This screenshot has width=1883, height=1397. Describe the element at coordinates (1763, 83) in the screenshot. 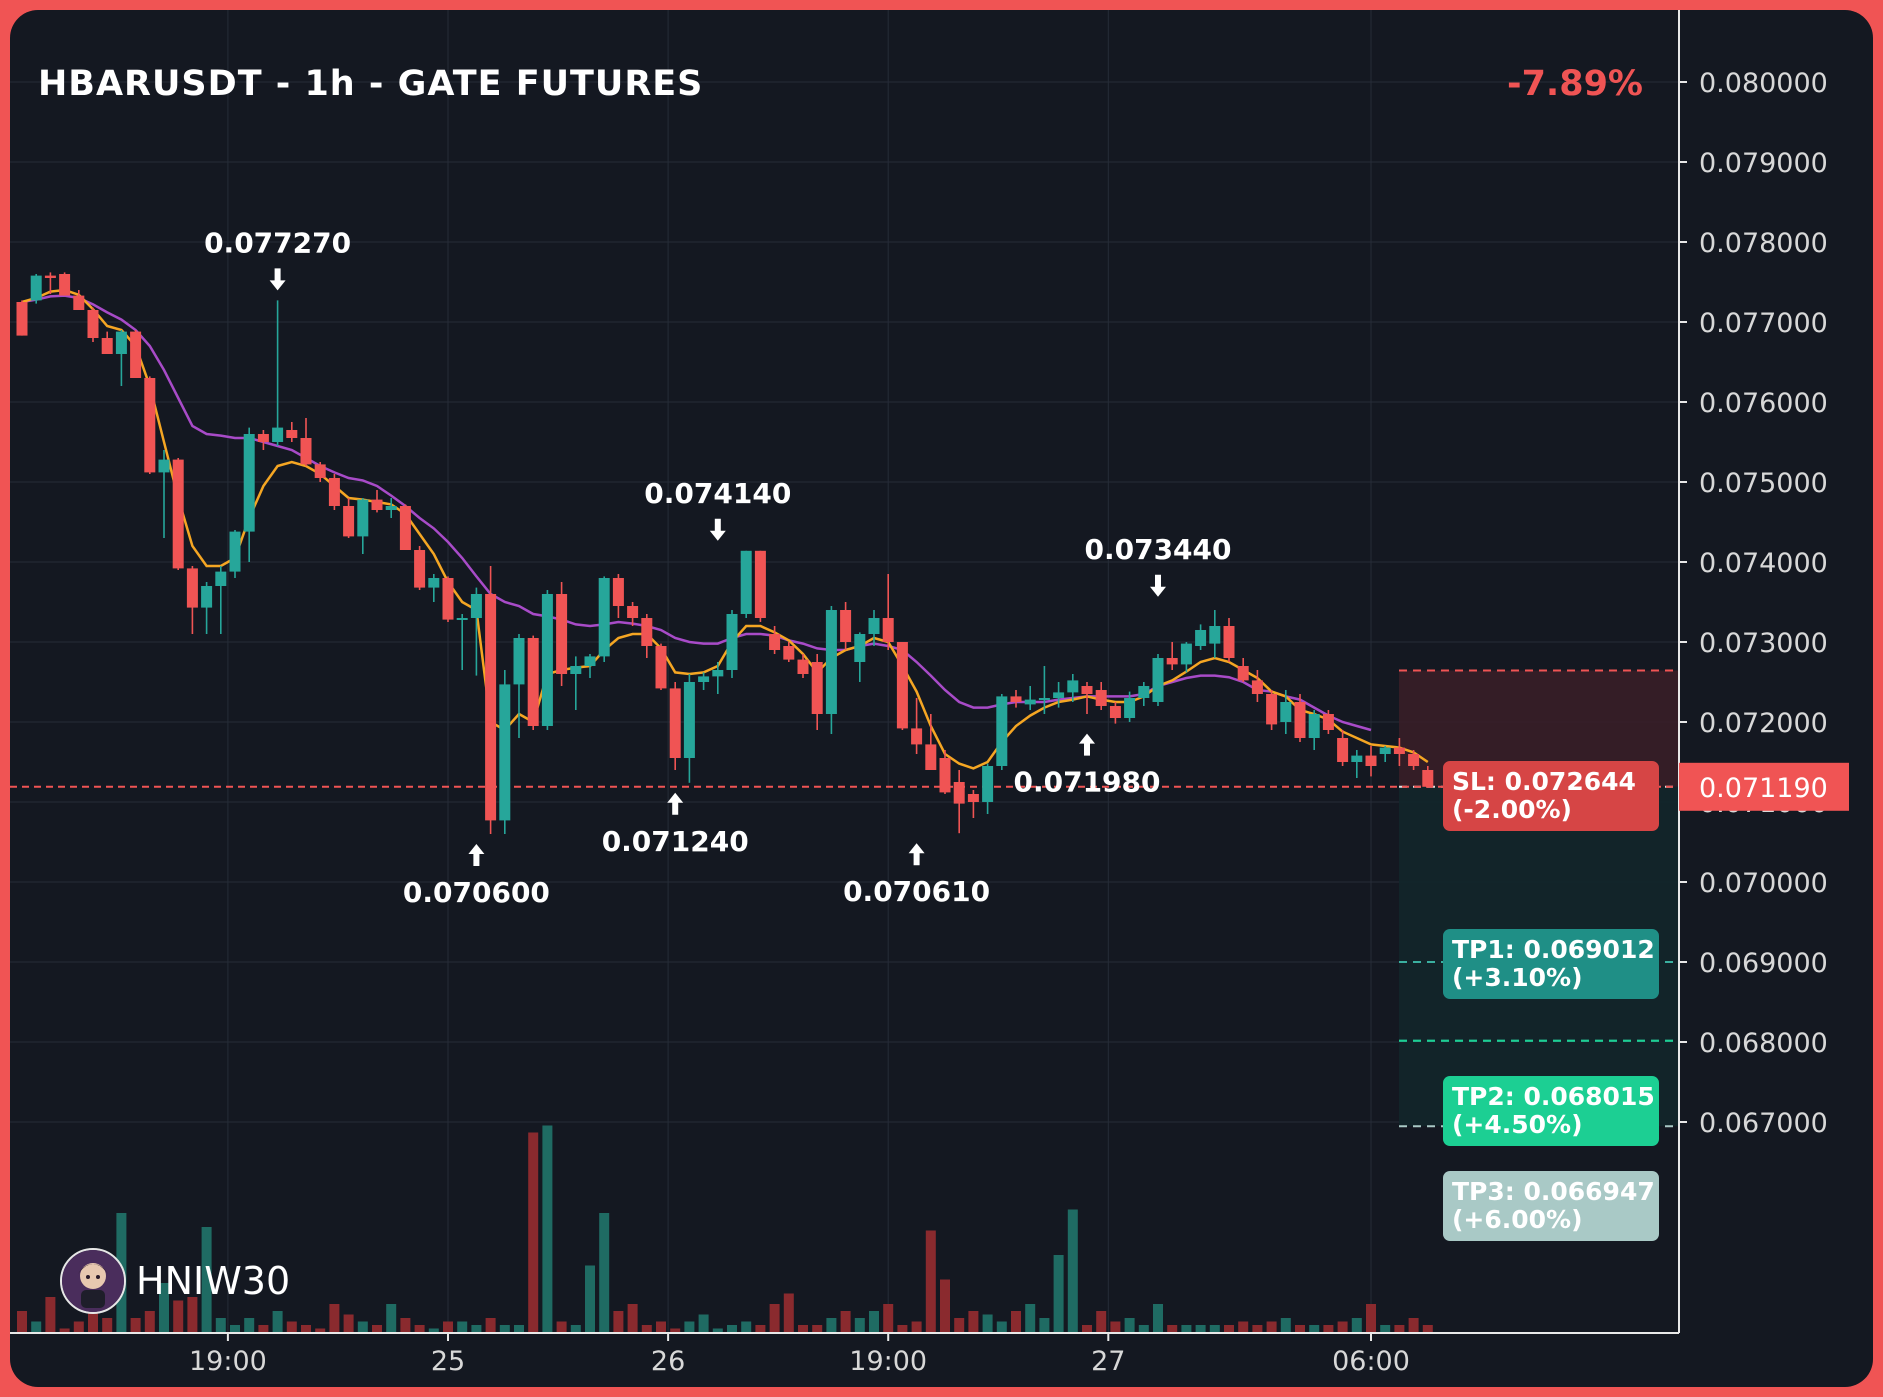

I see `y-tick-label: 0.080000` at that location.